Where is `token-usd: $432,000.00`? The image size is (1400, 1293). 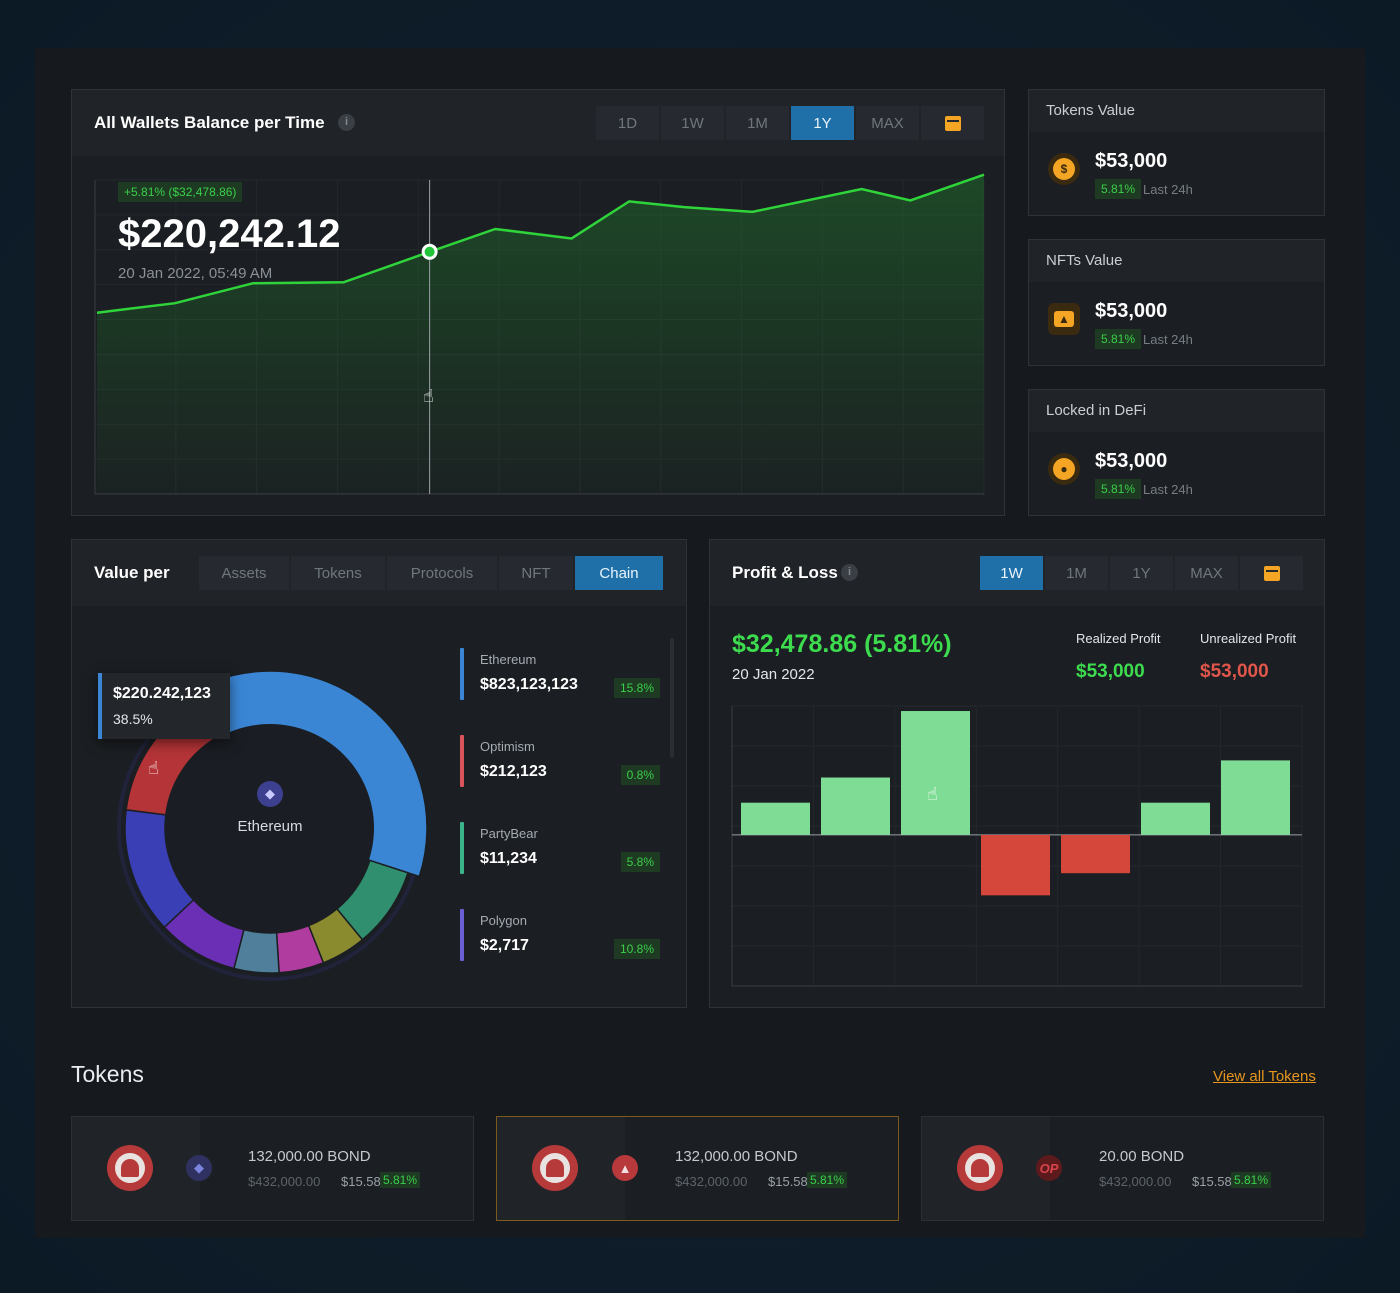
token-usd: $432,000.00 is located at coordinates (711, 1181).